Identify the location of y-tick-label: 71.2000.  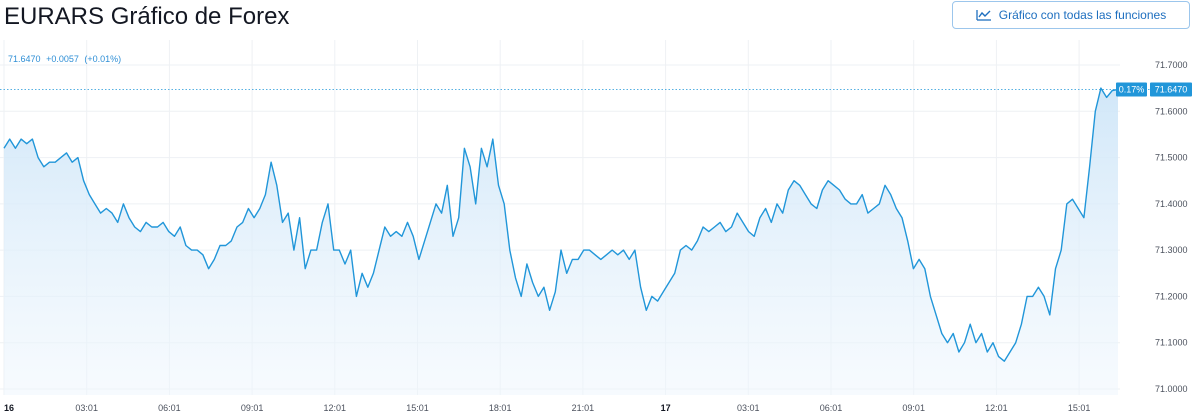
(1171, 296).